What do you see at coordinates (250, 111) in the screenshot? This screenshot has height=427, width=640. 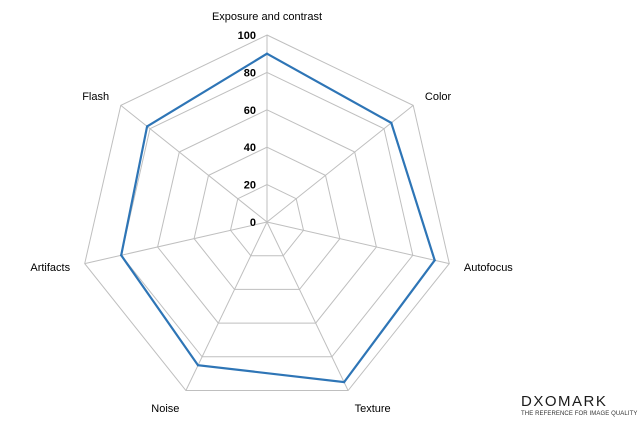 I see `tick-label-60: 60` at bounding box center [250, 111].